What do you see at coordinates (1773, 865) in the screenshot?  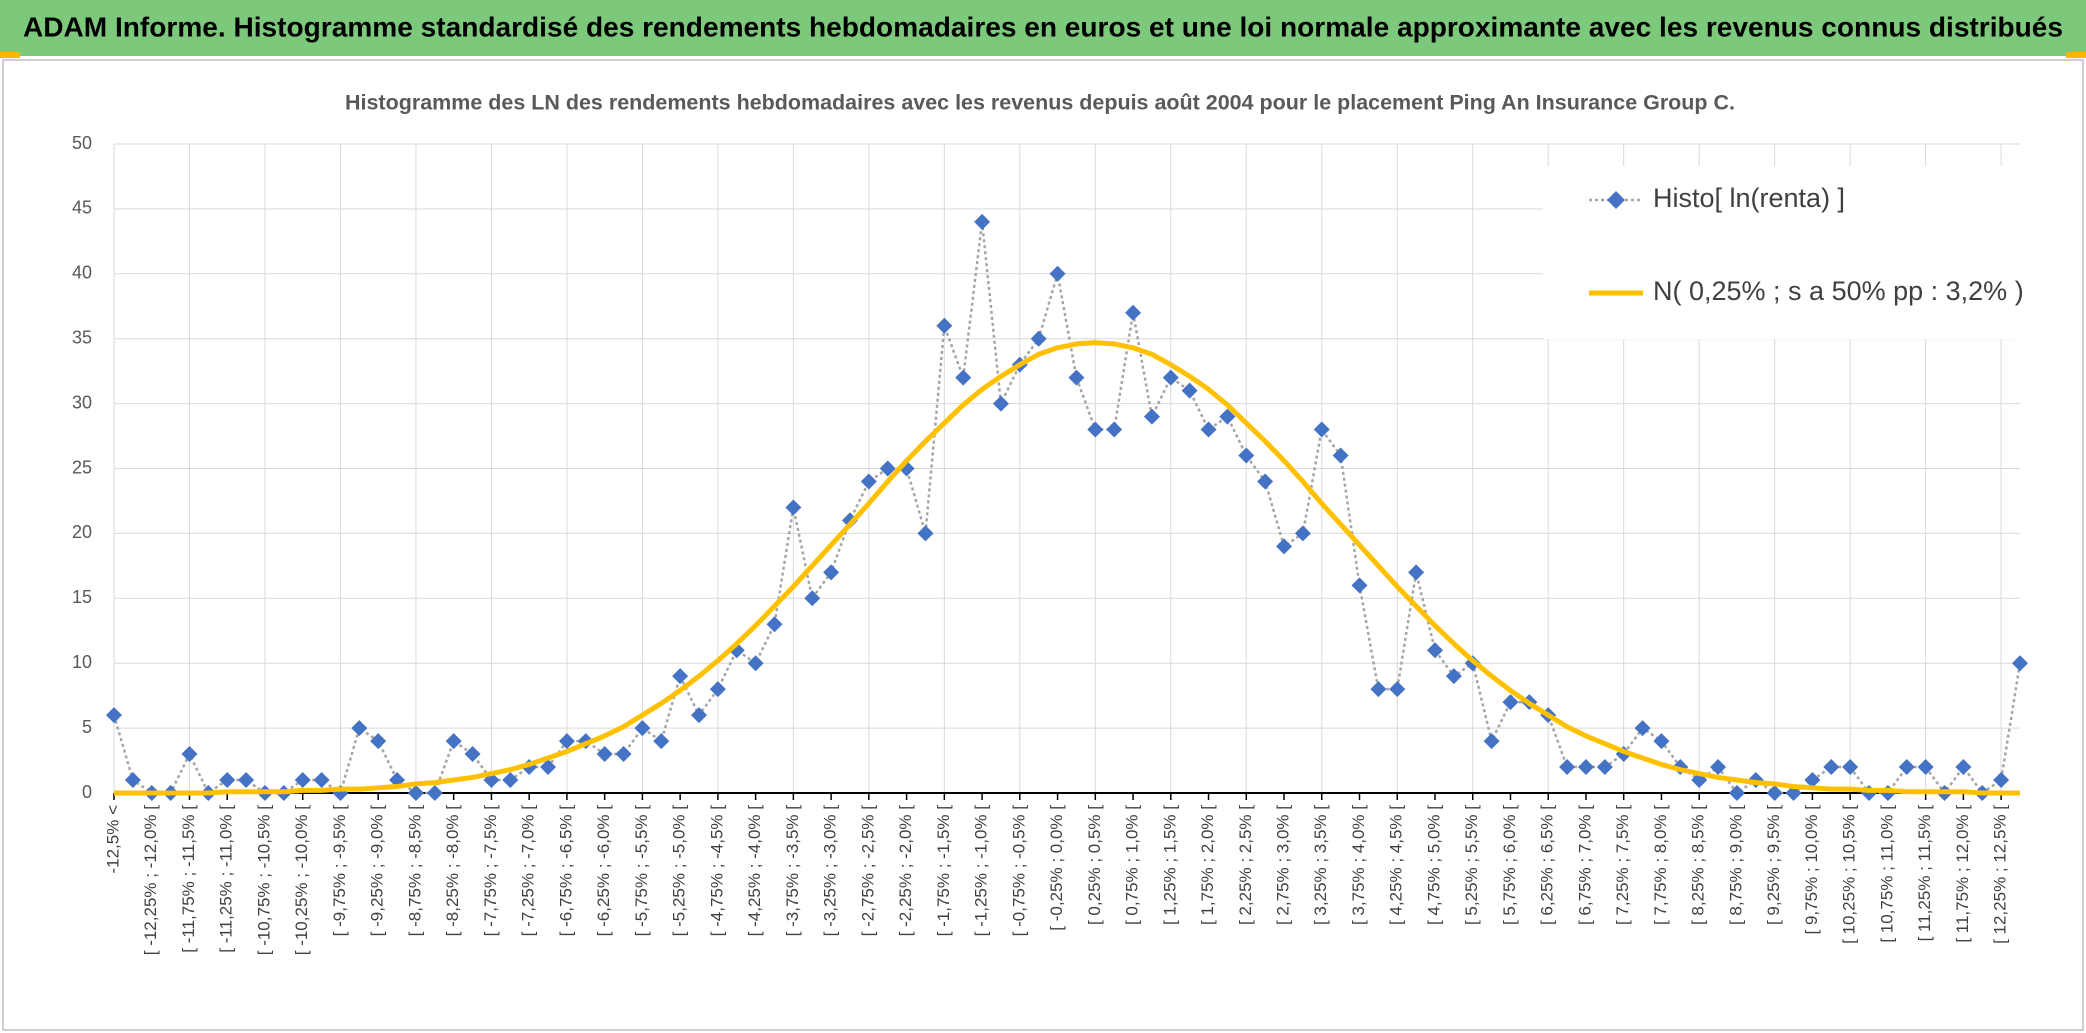 I see `x-tick-label: [ 9,25% ; 9,5% [` at bounding box center [1773, 865].